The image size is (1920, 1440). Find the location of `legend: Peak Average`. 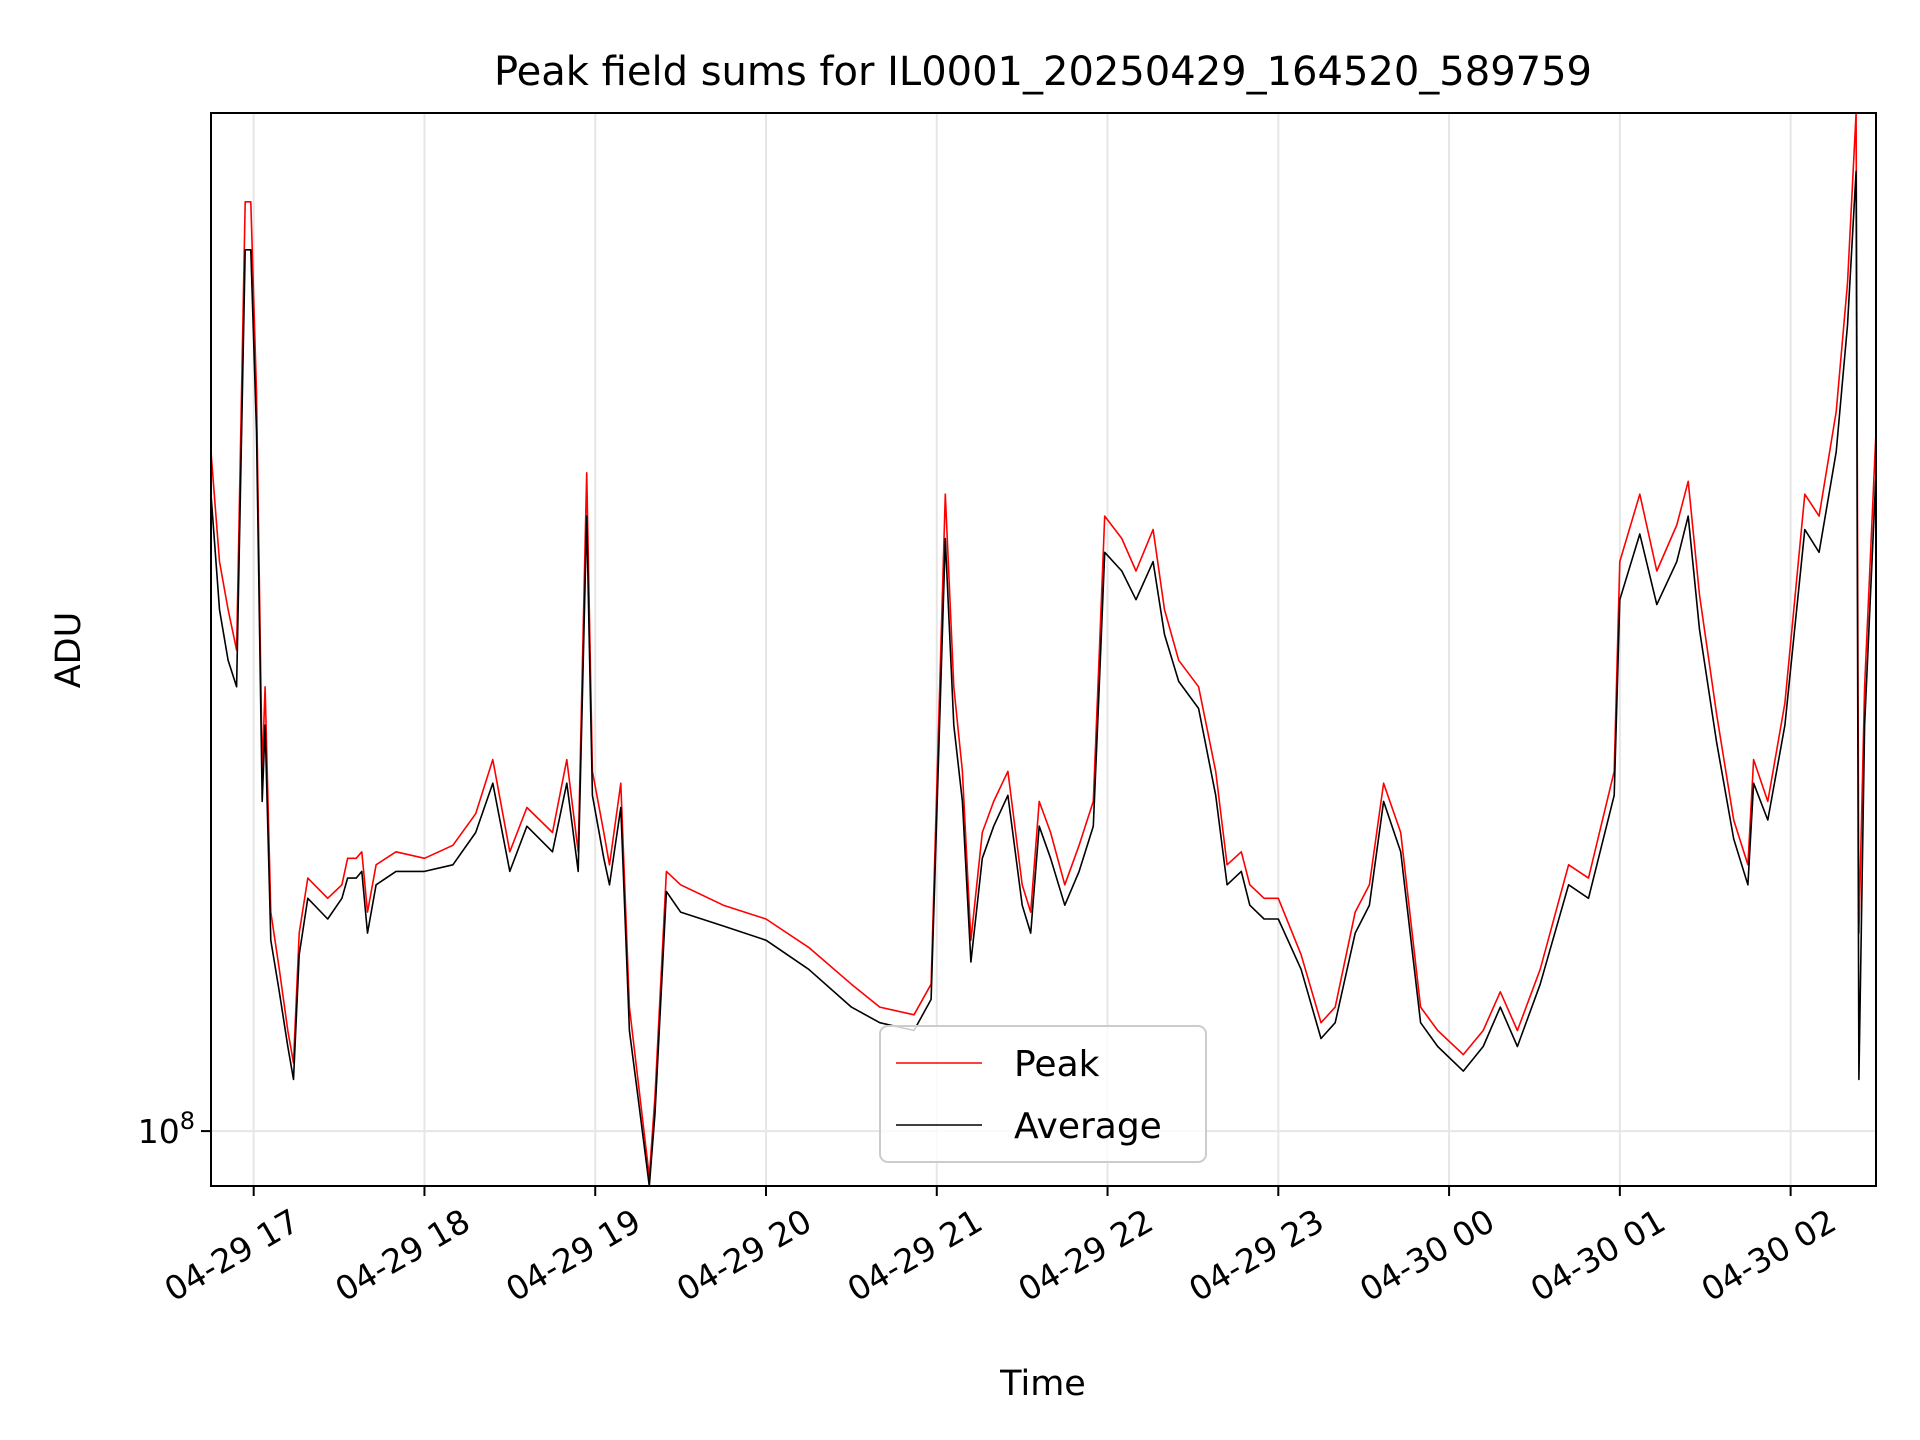

legend: Peak Average is located at coordinates (1043, 1094).